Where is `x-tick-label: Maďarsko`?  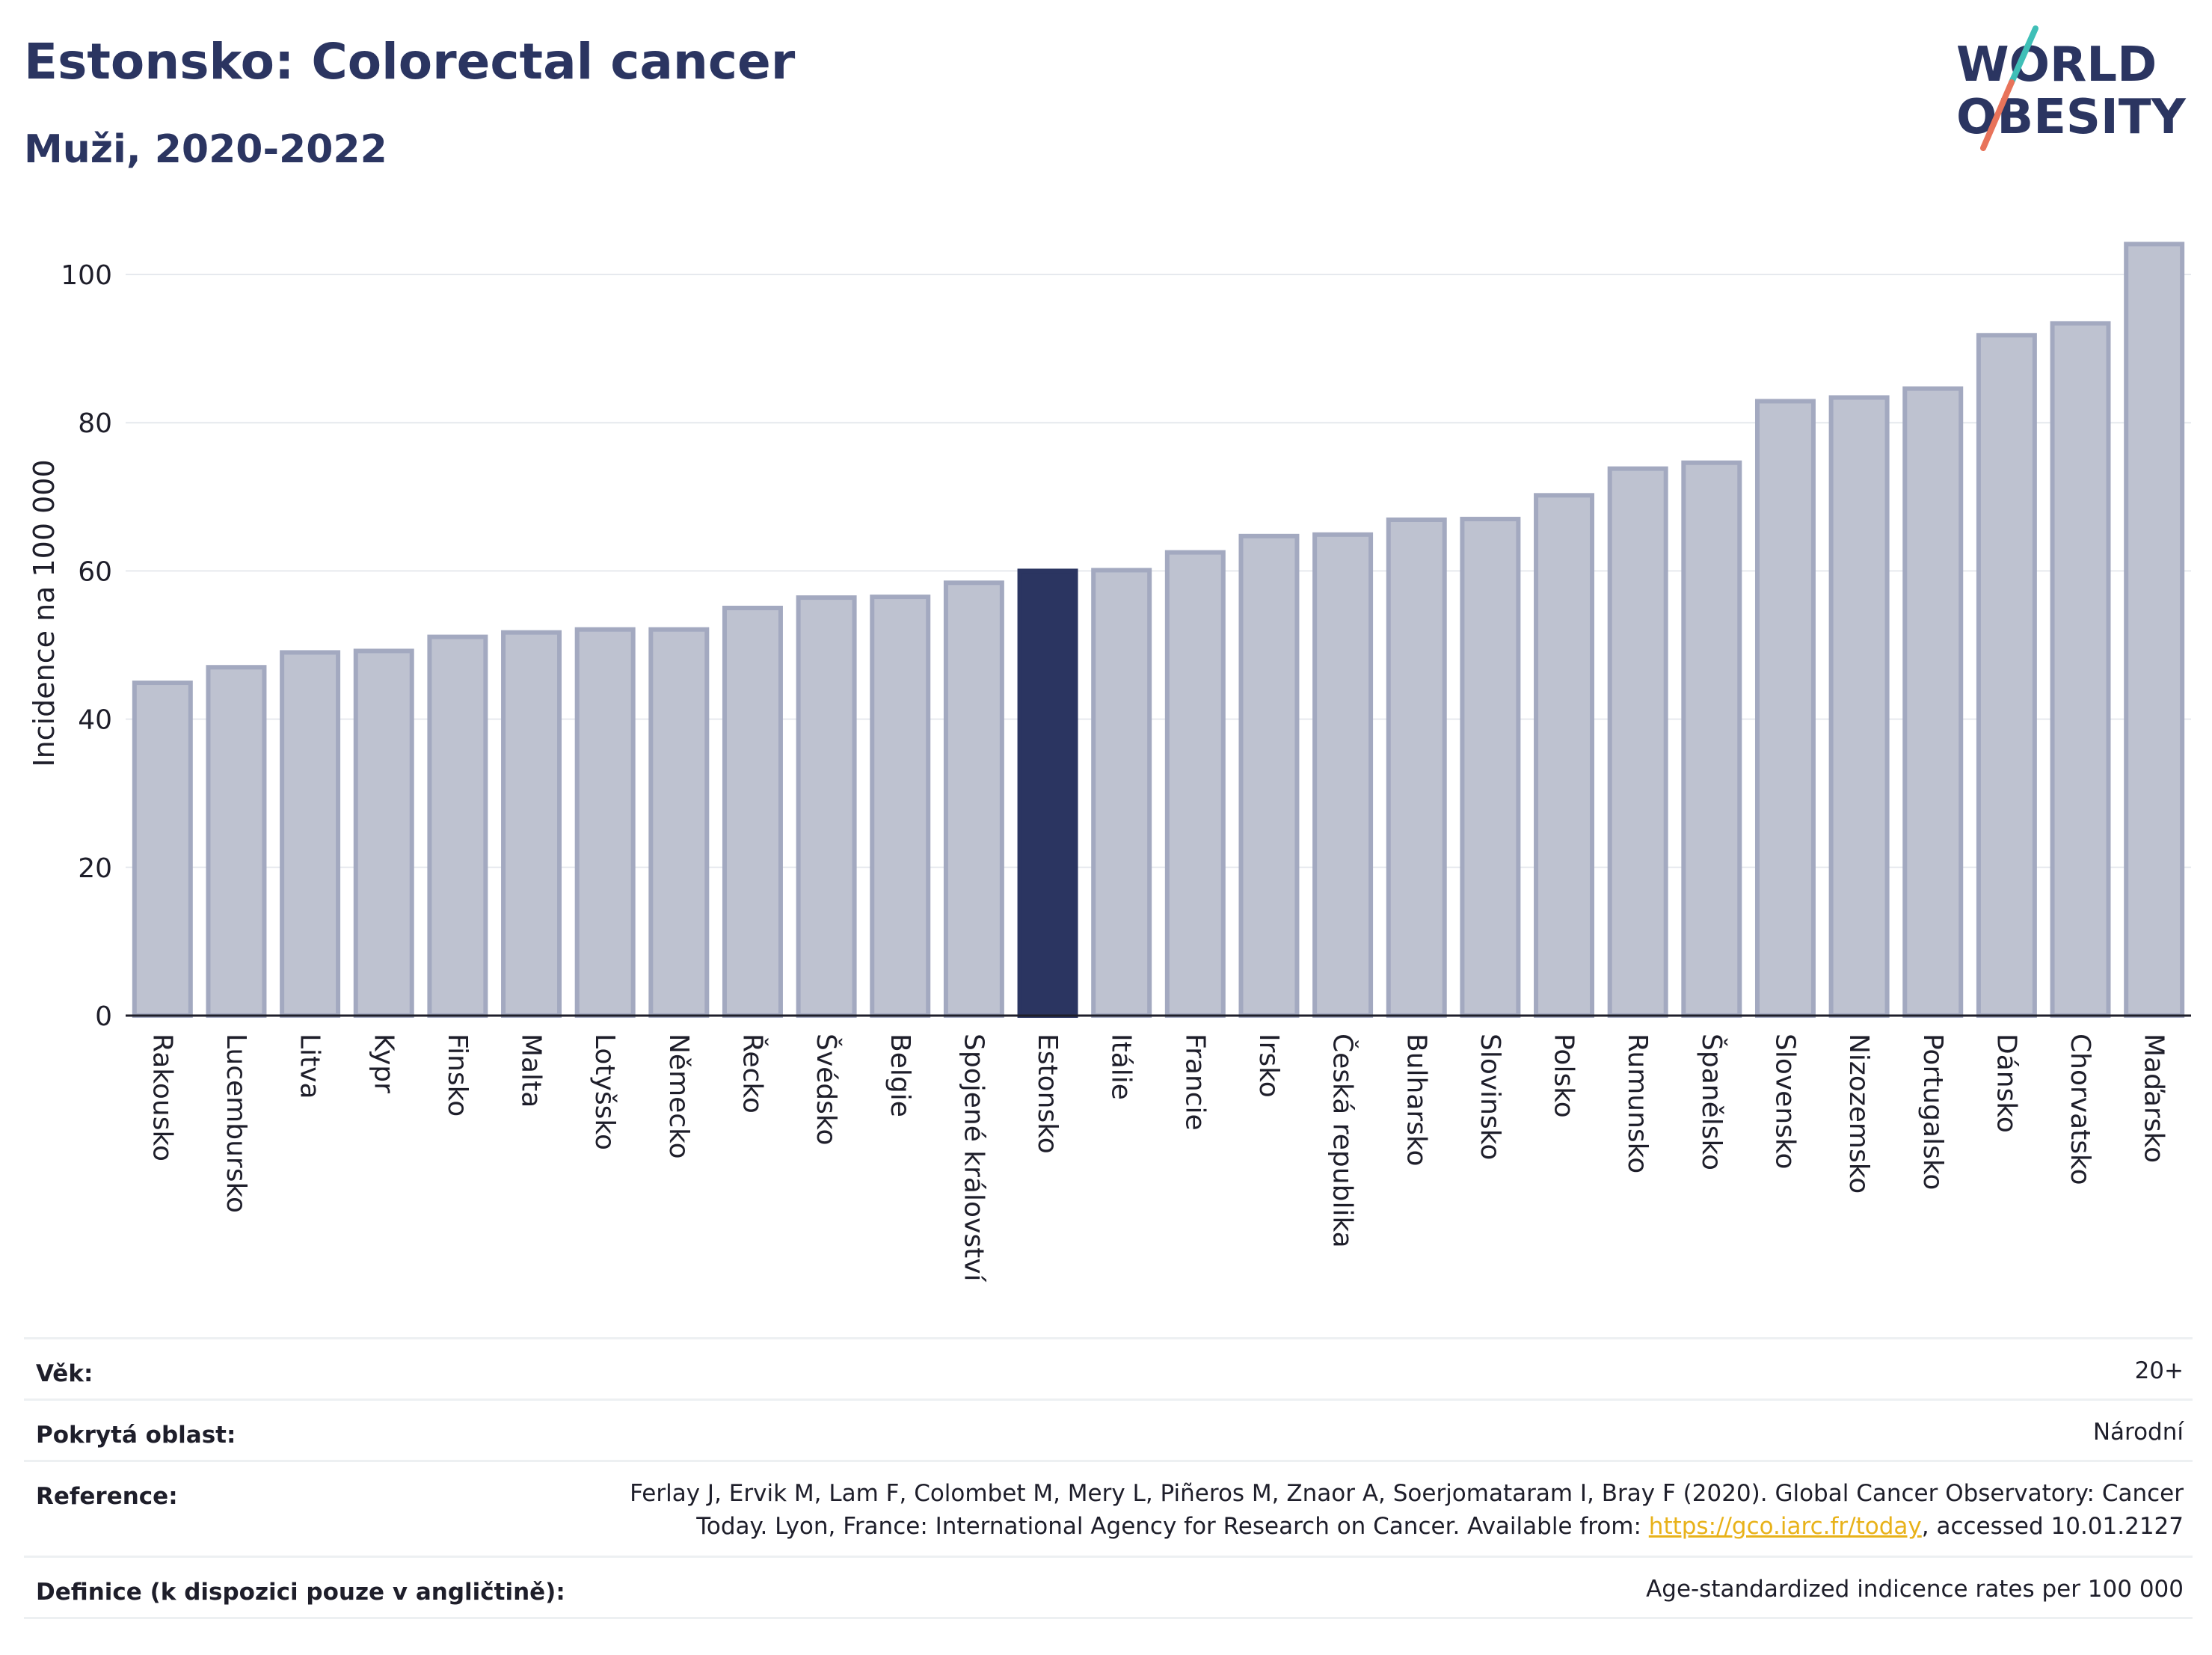 x-tick-label: Maďarsko is located at coordinates (2154, 1098).